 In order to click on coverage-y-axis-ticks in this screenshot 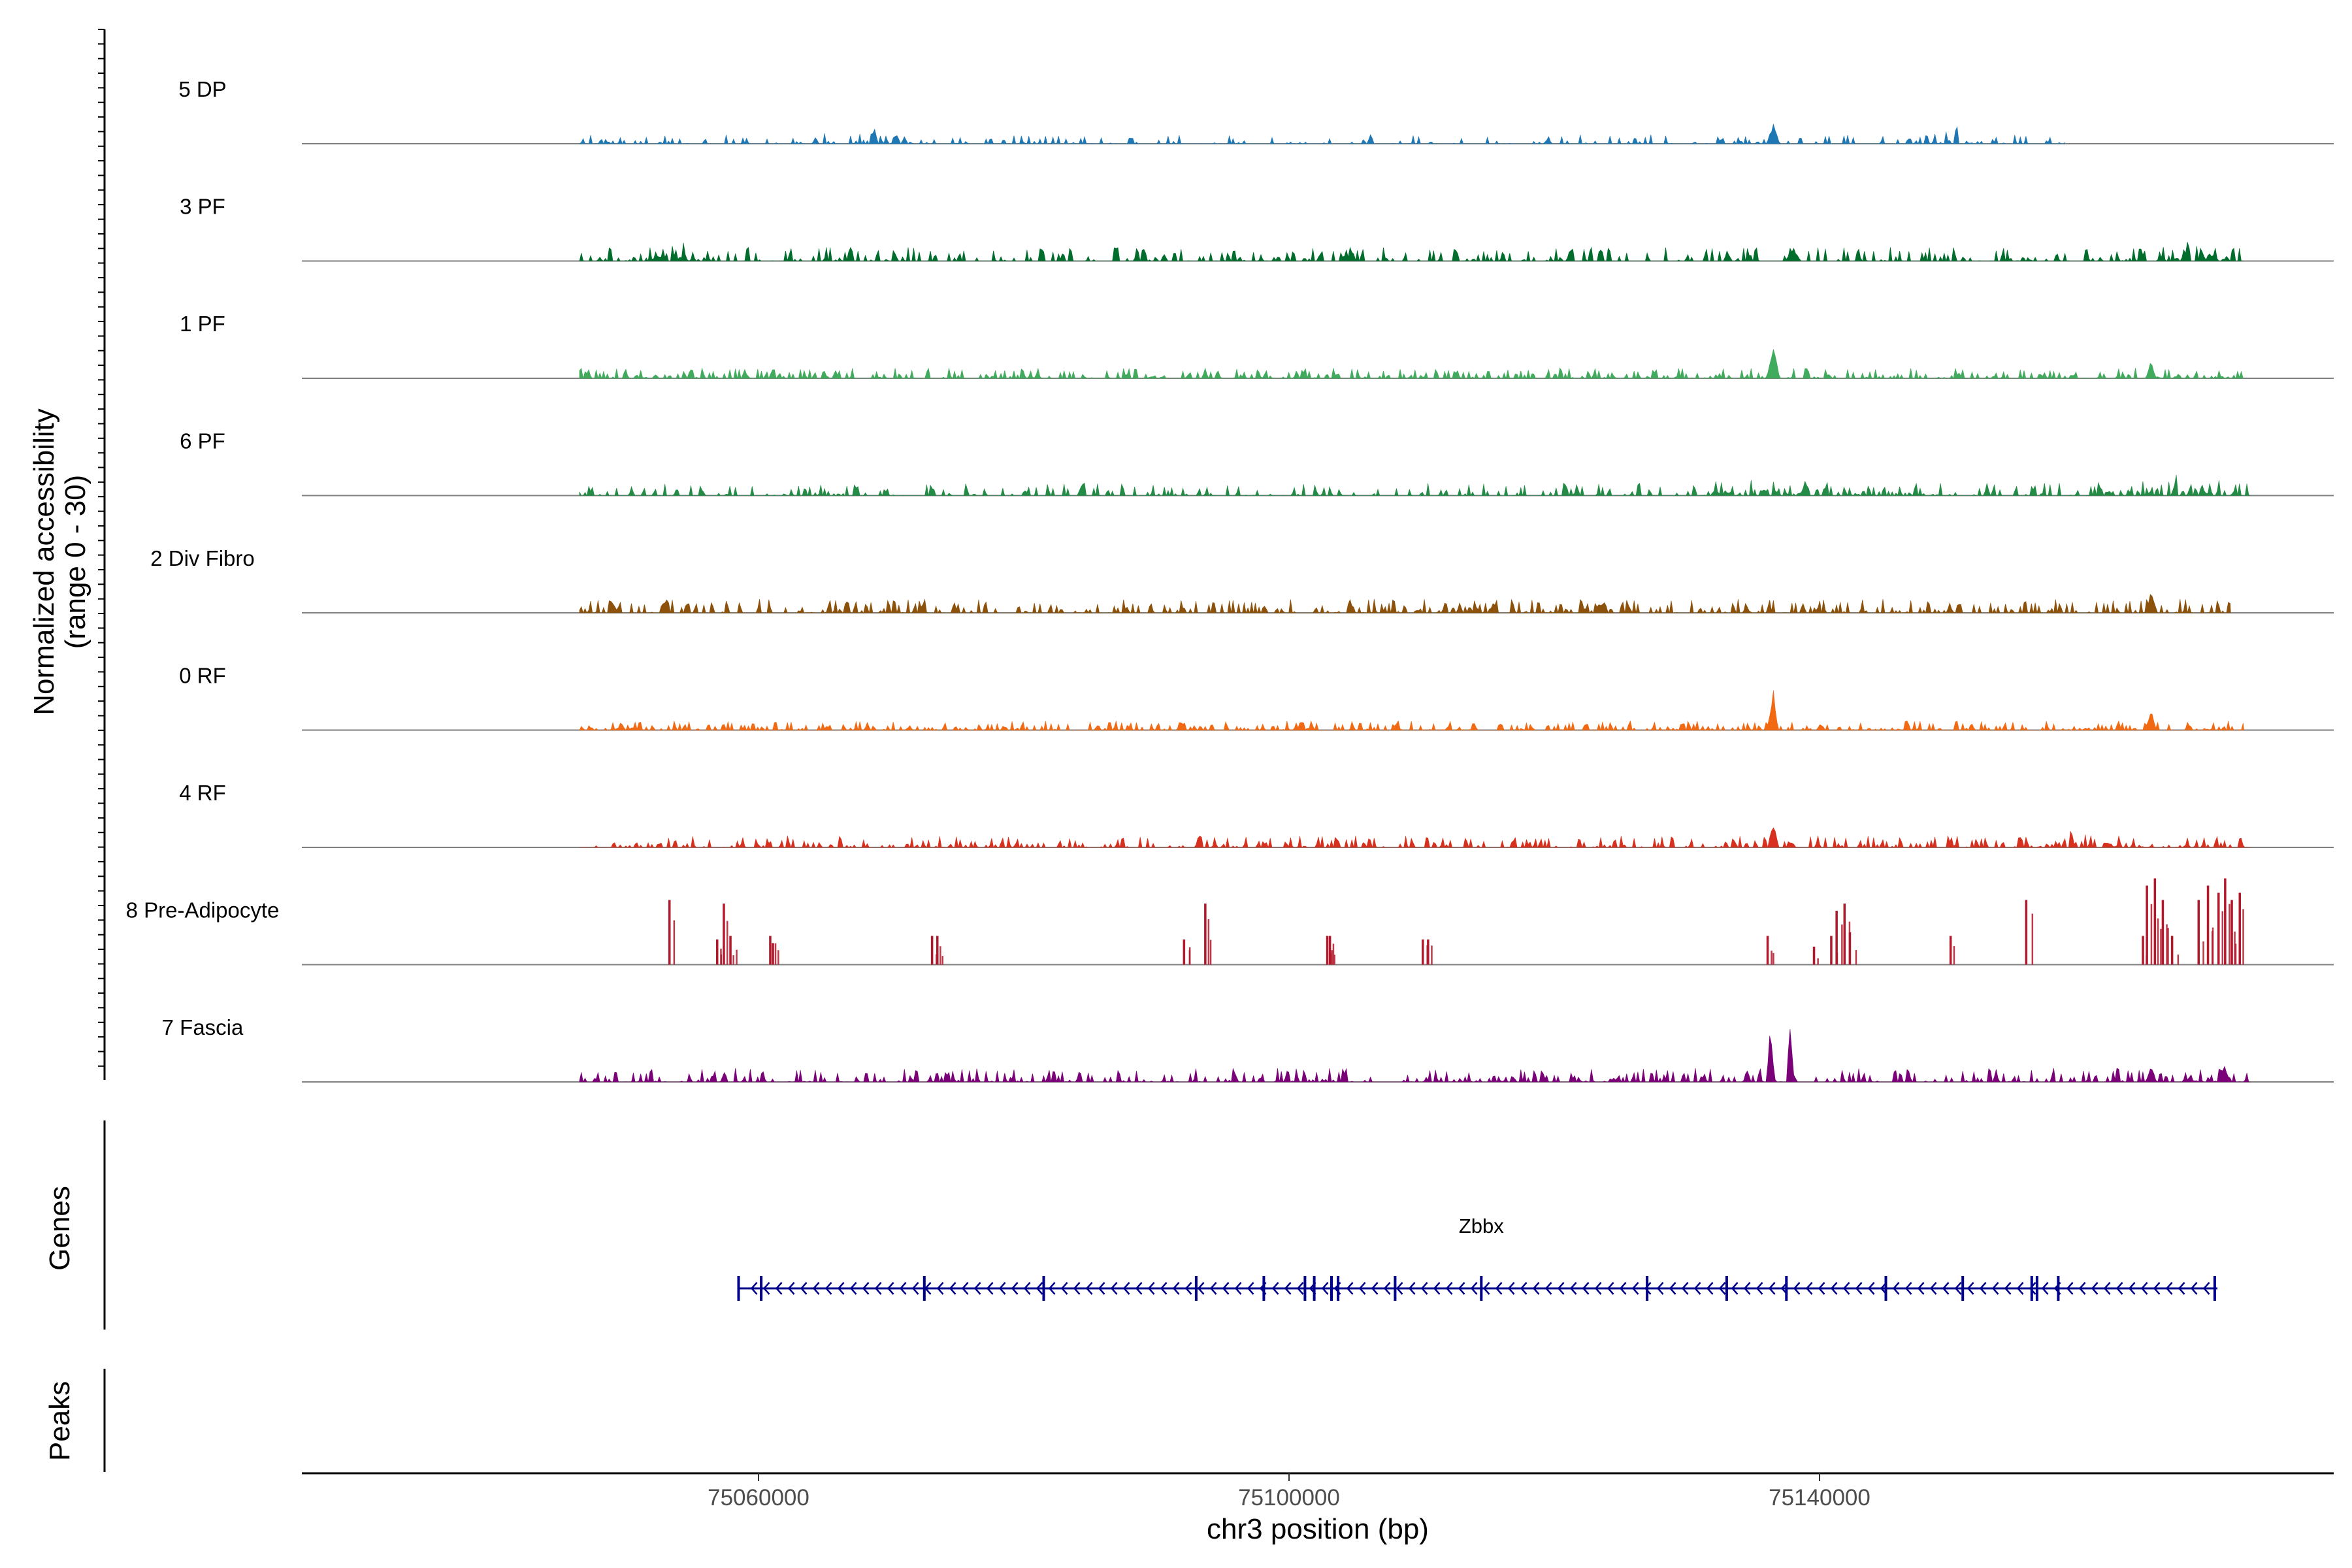, I will do `click(101, 548)`.